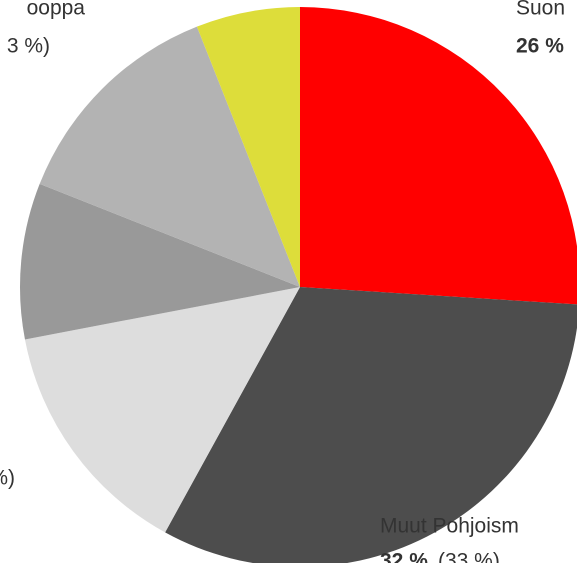  What do you see at coordinates (449, 526) in the screenshot?
I see `label: Muut Pohjoism` at bounding box center [449, 526].